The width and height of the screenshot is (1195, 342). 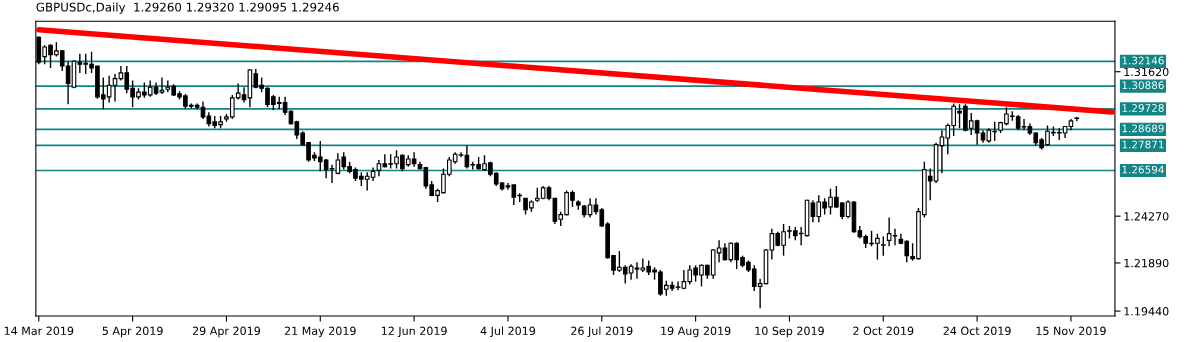 I want to click on x-tick-label: 14 Mar 2019, so click(x=39, y=331).